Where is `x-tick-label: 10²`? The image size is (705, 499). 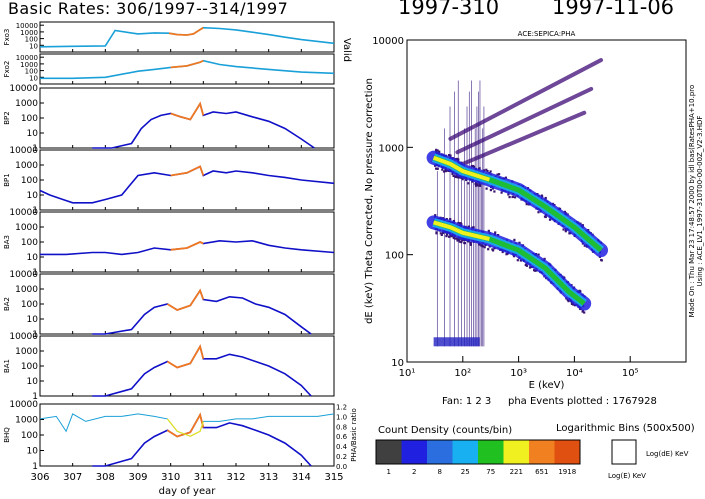 x-tick-label: 10² is located at coordinates (462, 373).